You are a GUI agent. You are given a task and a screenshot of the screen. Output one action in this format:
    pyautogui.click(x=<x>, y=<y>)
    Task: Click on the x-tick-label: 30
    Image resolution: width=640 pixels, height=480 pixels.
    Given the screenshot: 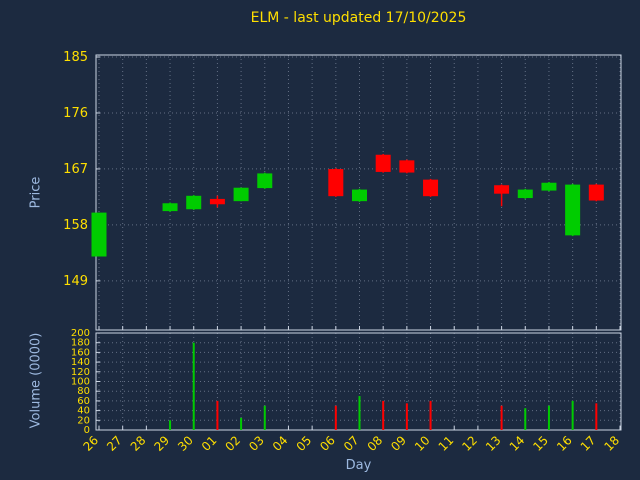 What is the action you would take?
    pyautogui.click(x=185, y=443)
    